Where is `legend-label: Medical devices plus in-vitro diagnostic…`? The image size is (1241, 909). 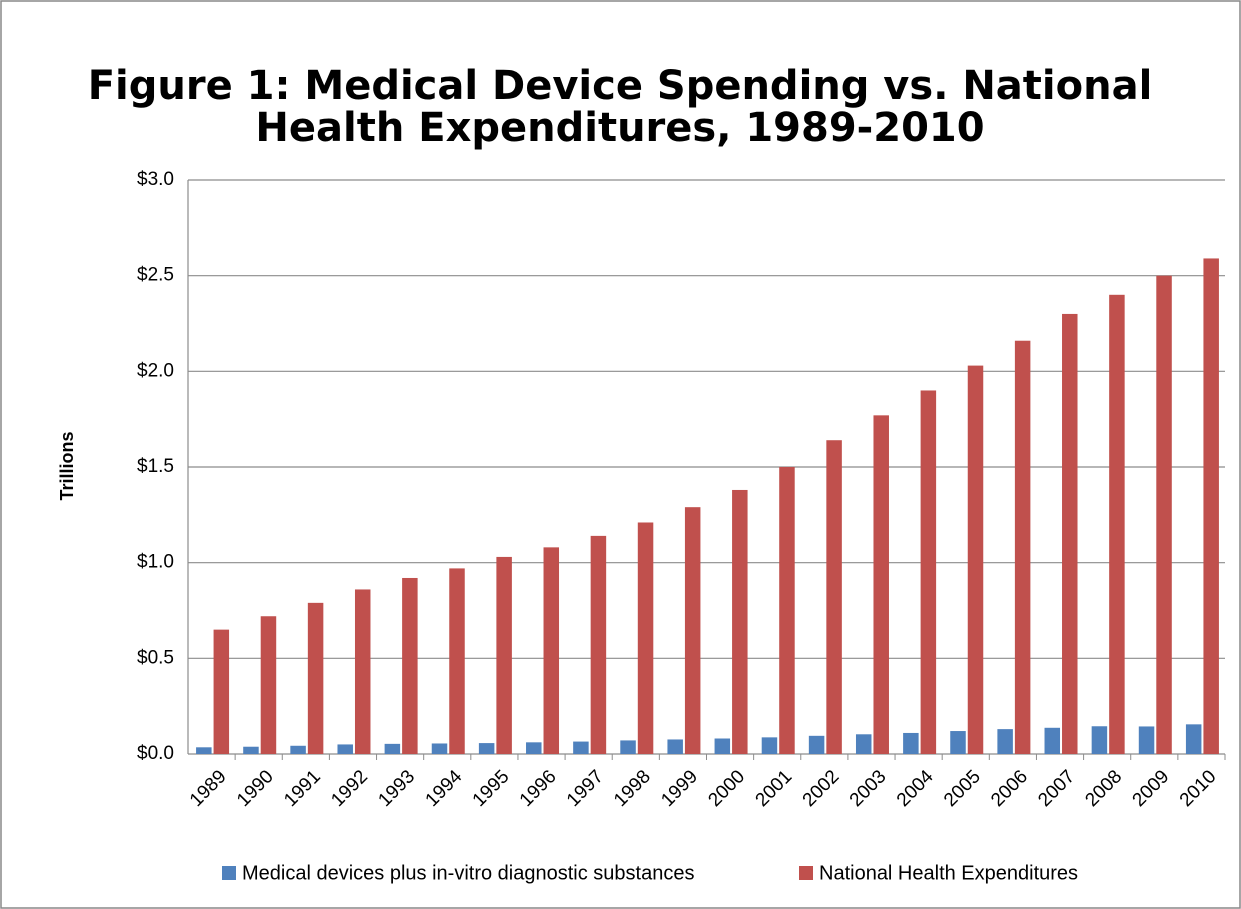
legend-label: Medical devices plus in-vitro diagnostic… is located at coordinates (468, 873).